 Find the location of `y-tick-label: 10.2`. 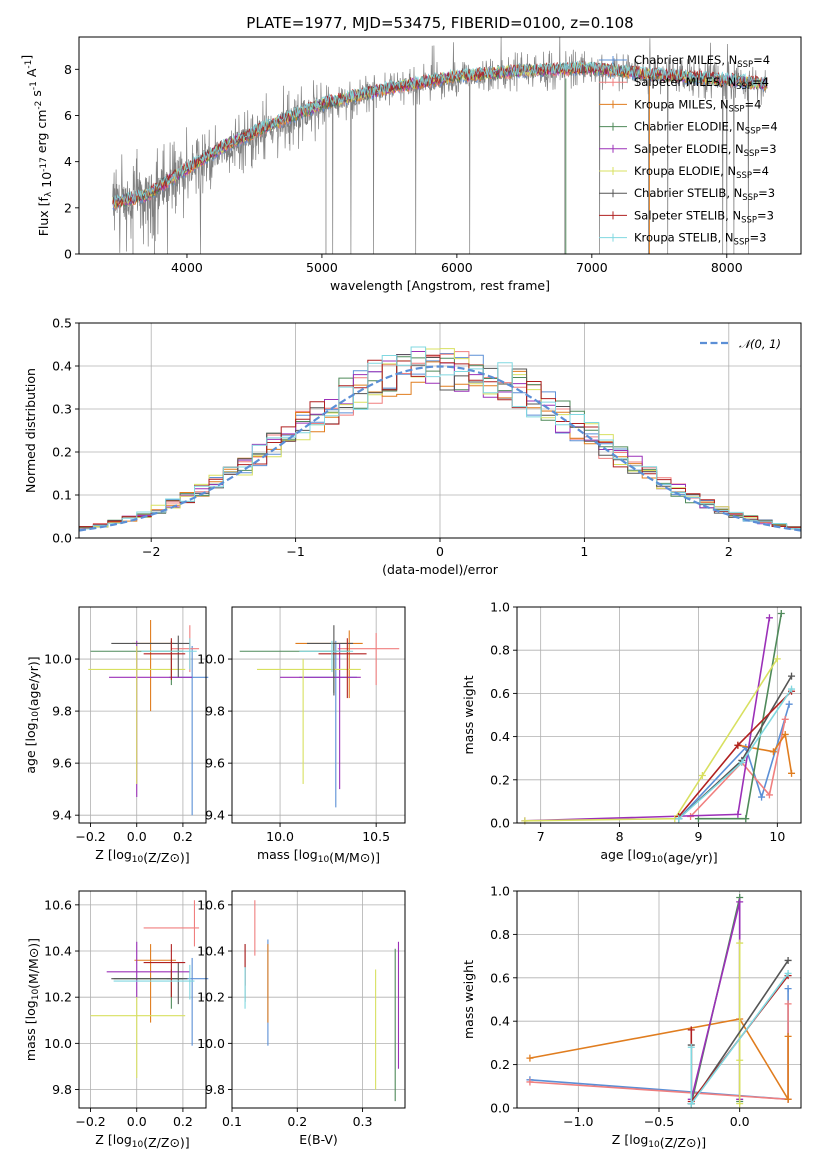

y-tick-label: 10.2 is located at coordinates (211, 997).